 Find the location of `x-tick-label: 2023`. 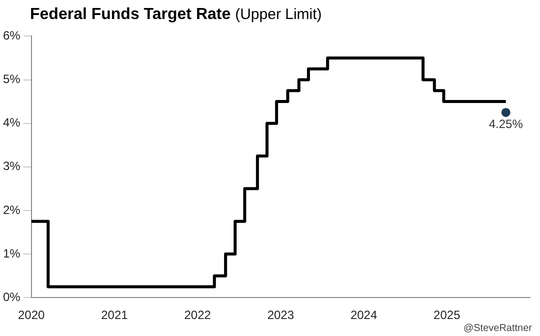

x-tick-label: 2023 is located at coordinates (280, 315).